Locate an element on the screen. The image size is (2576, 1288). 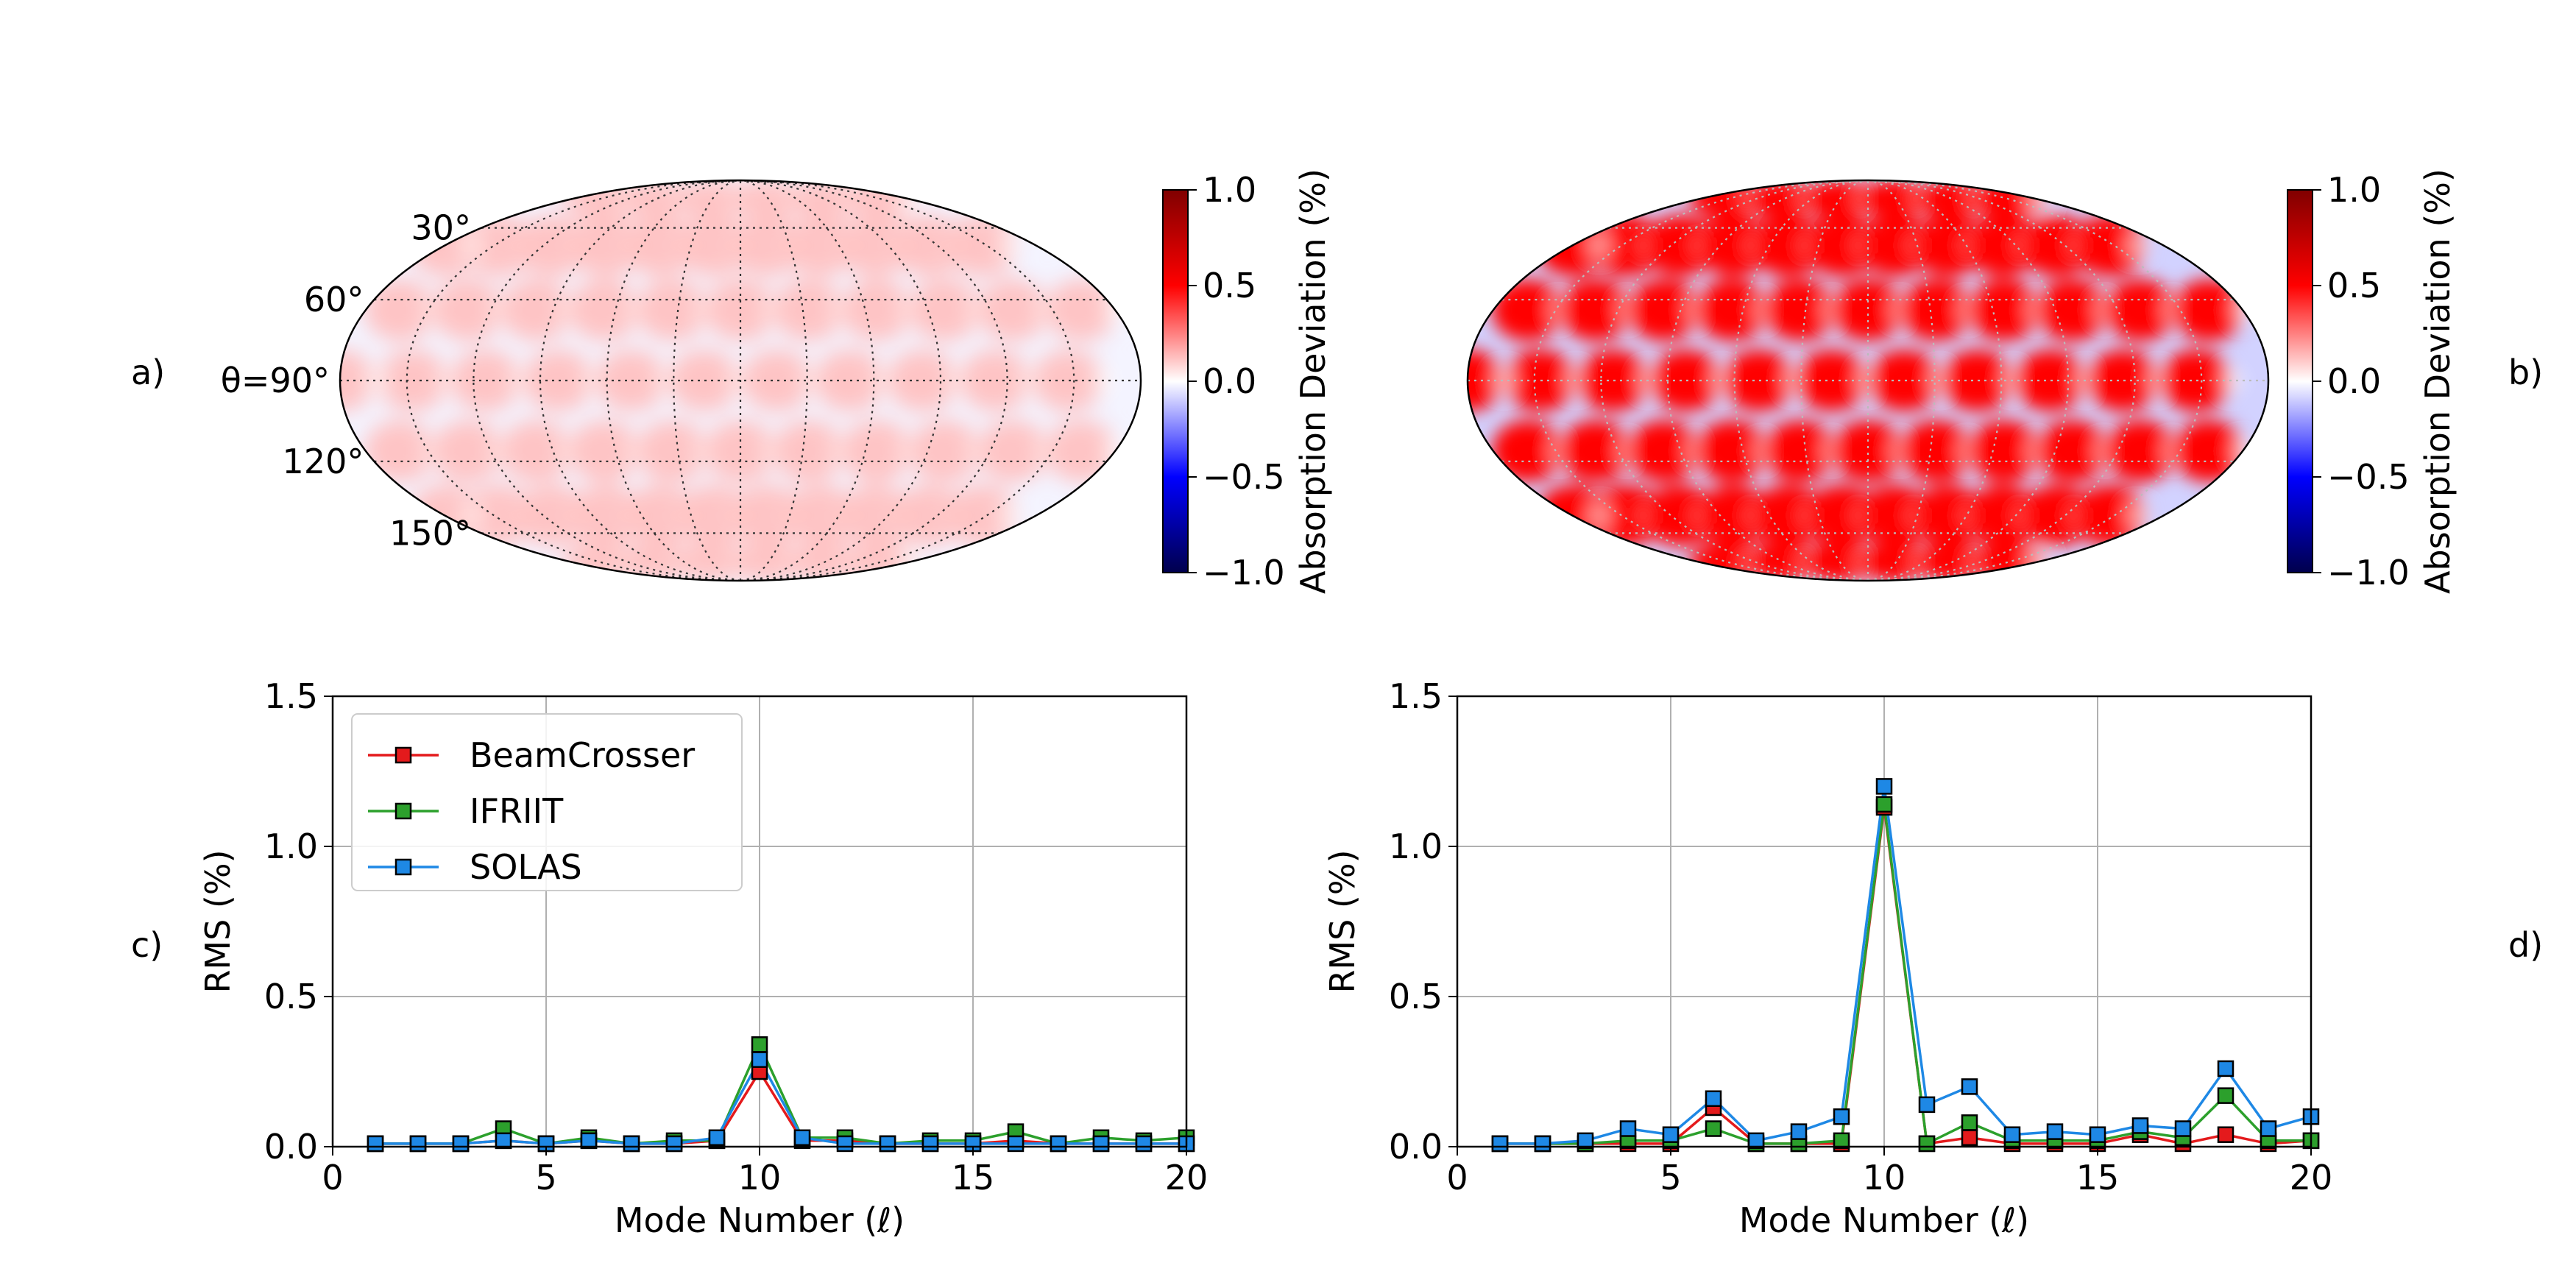
latitude-label: θ=90° is located at coordinates (275, 380).